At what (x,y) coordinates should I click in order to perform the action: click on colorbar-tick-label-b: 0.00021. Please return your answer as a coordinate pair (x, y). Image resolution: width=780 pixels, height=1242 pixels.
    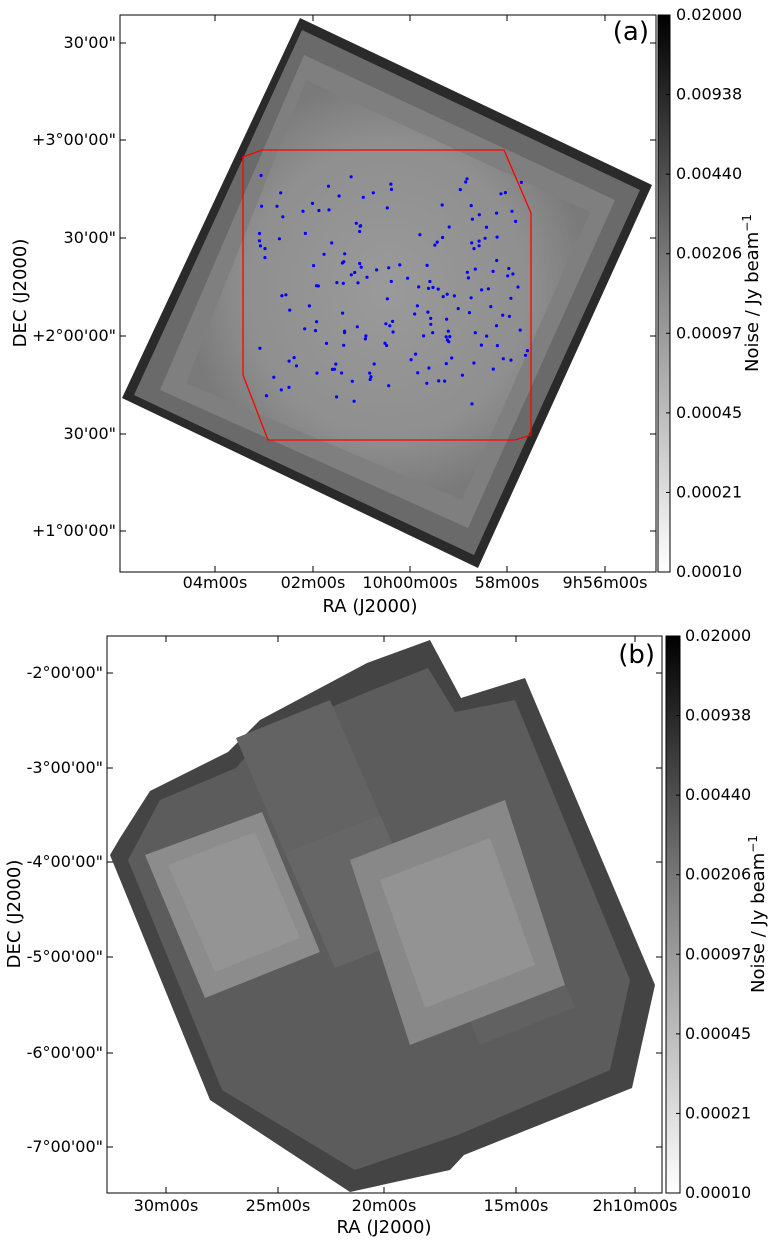
    Looking at the image, I should click on (718, 1112).